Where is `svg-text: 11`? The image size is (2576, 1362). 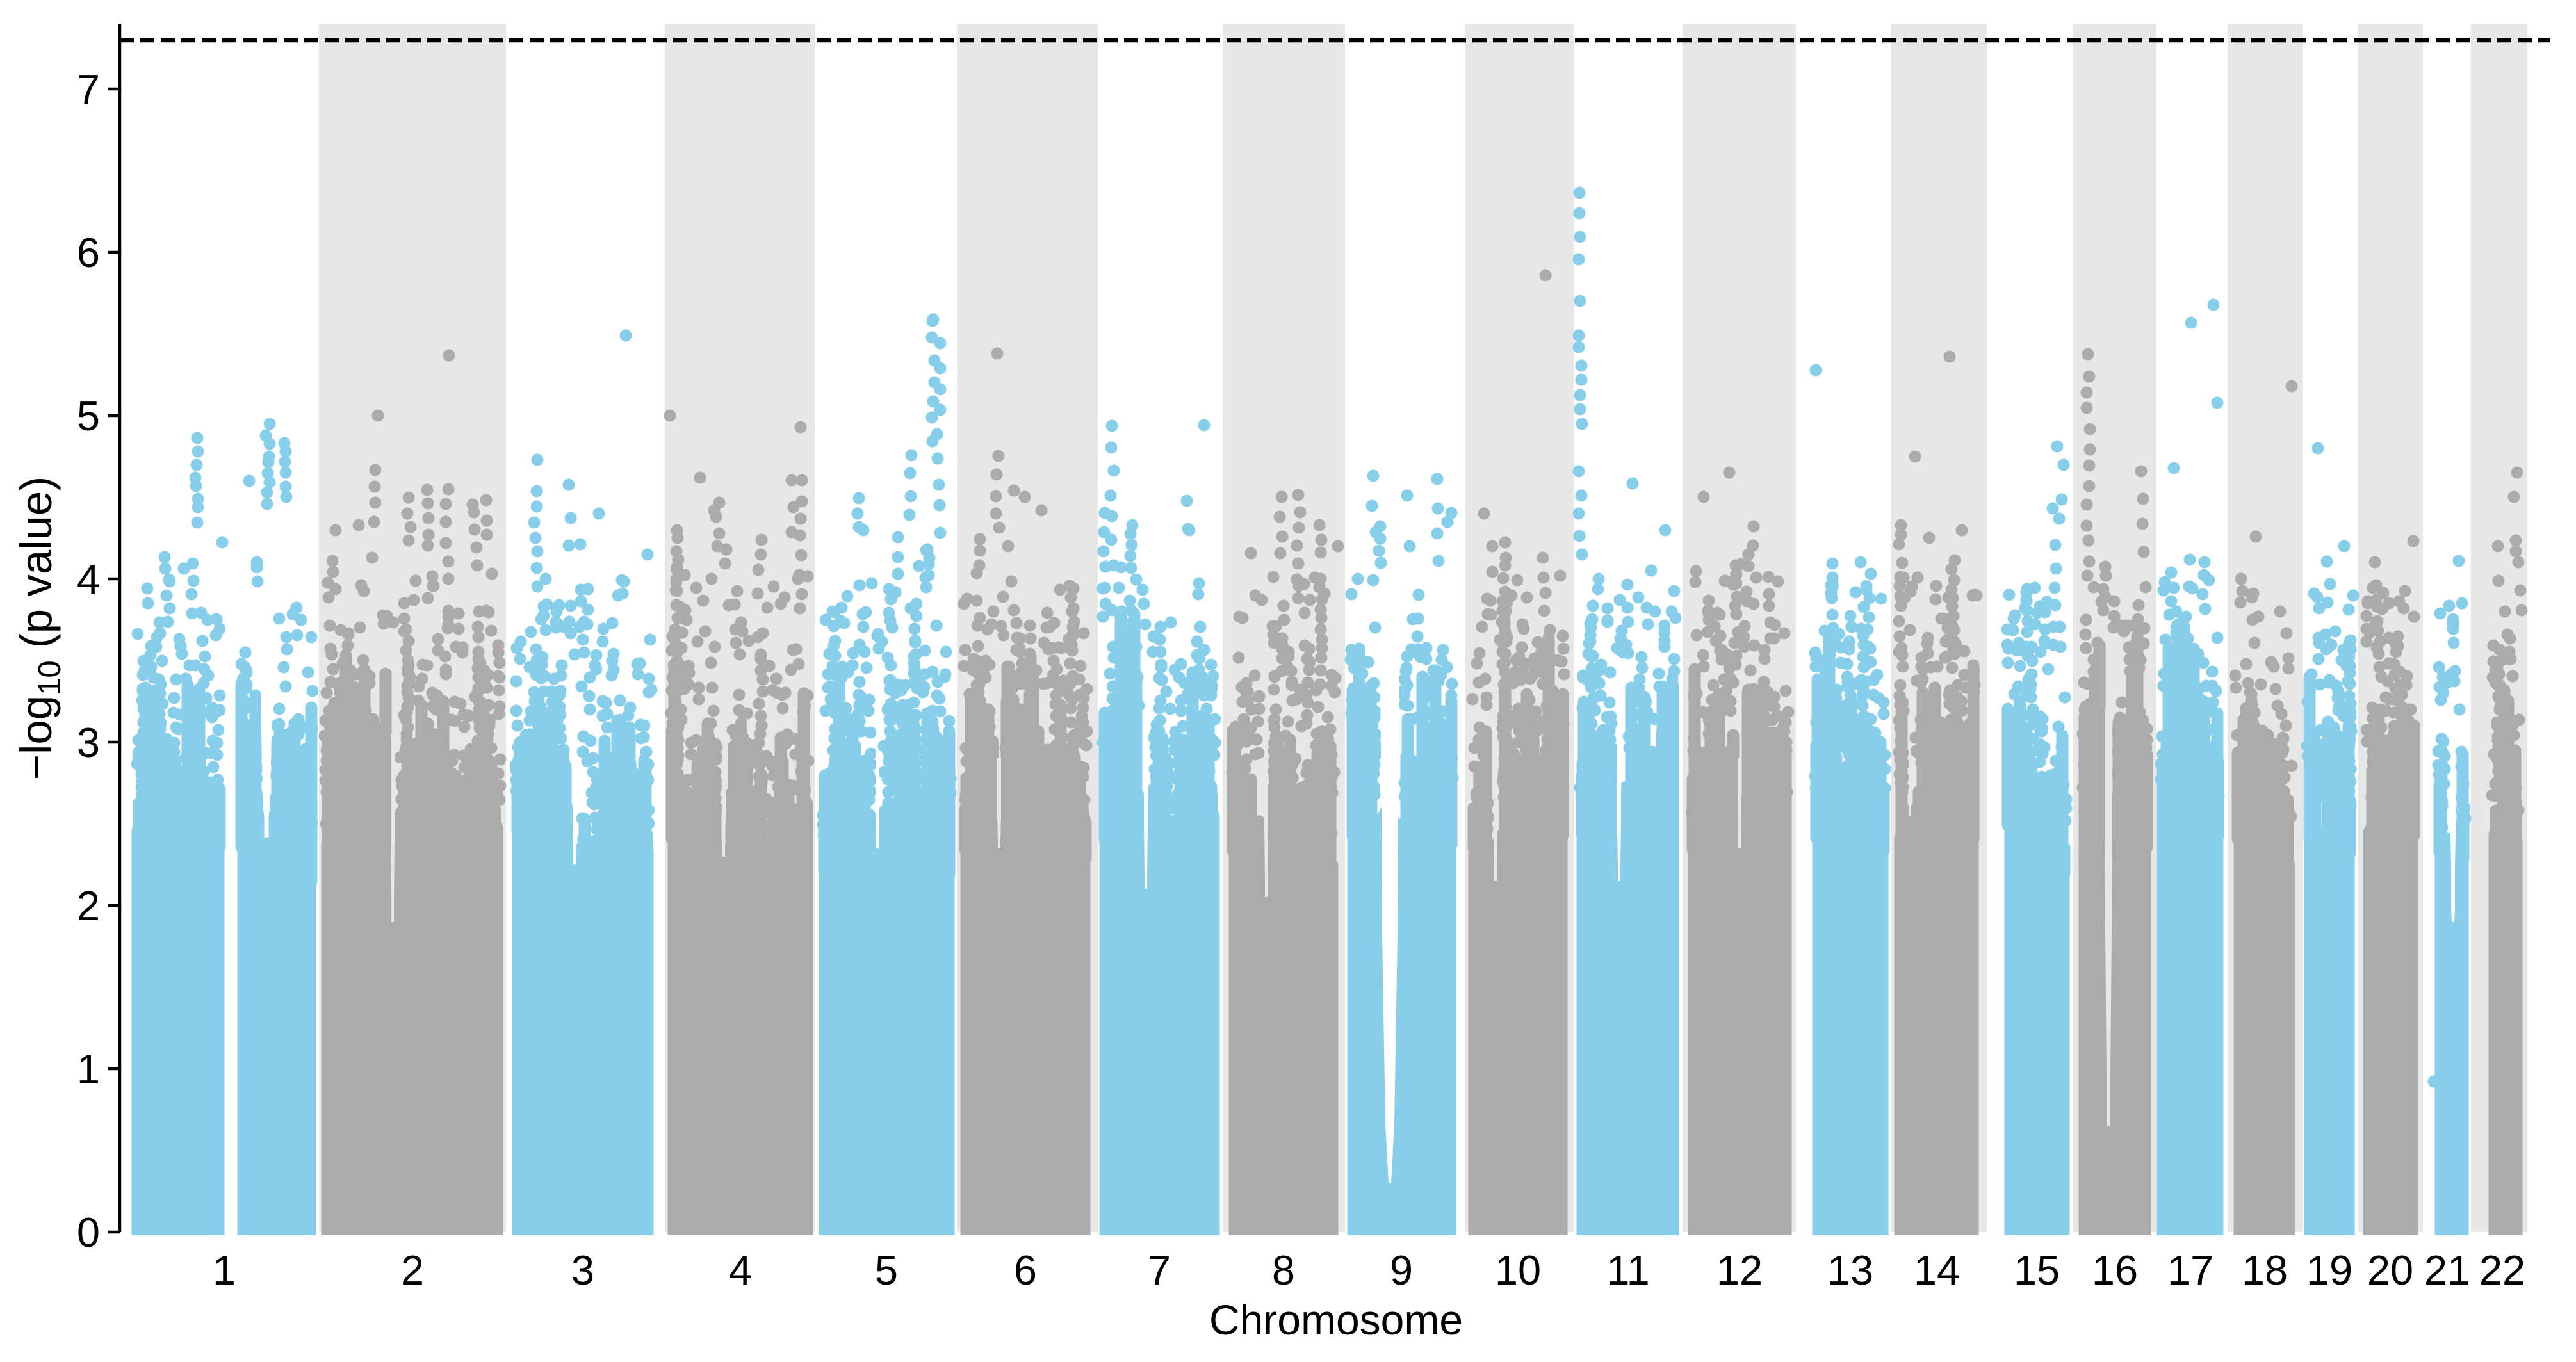 svg-text: 11 is located at coordinates (1627, 1270).